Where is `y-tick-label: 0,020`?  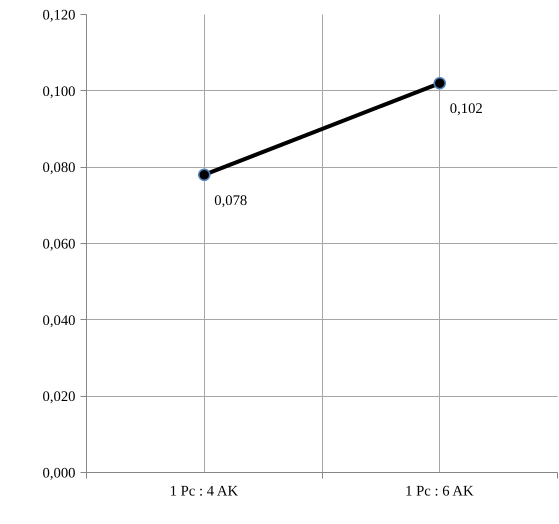 y-tick-label: 0,020 is located at coordinates (59, 397).